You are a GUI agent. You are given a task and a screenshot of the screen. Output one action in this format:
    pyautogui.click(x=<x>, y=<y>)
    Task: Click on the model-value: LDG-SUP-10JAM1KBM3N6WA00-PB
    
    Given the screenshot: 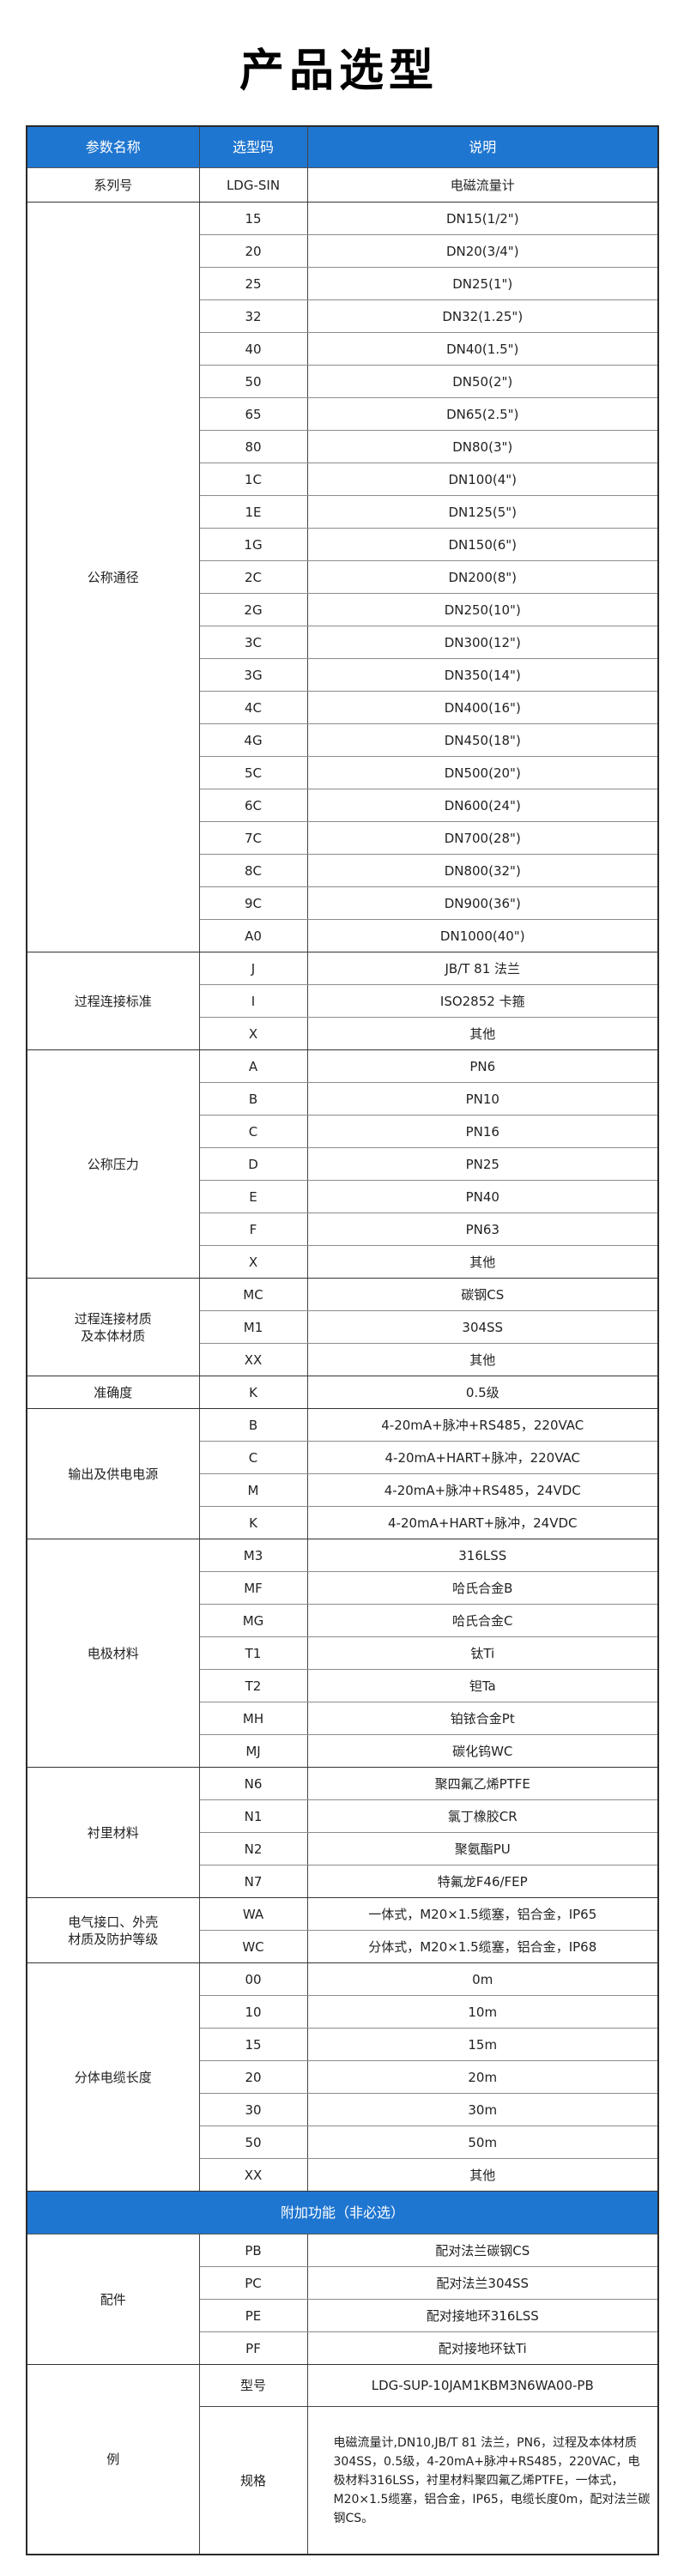 What is the action you would take?
    pyautogui.click(x=482, y=2385)
    